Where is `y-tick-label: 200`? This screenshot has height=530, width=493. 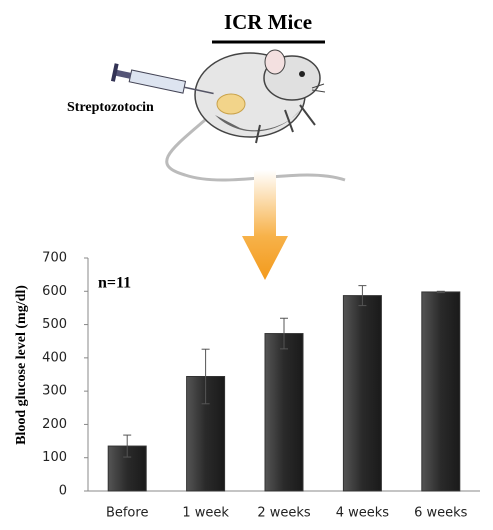
y-tick-label: 200 is located at coordinates (54, 424).